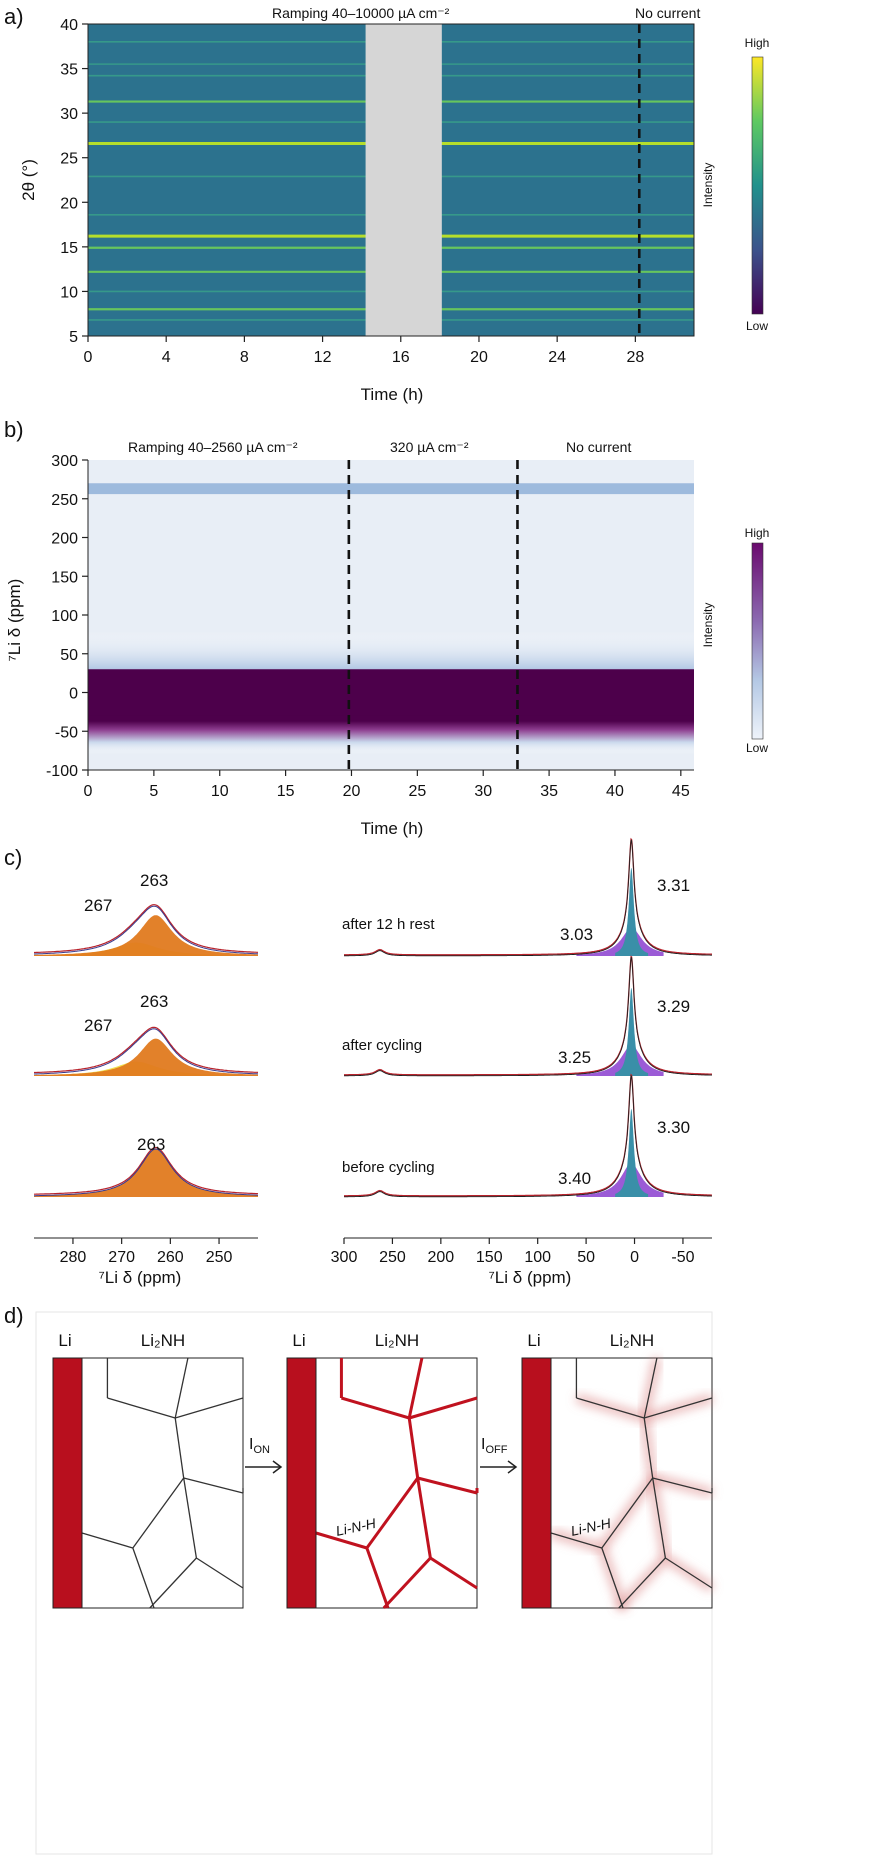 The image size is (887, 1856). What do you see at coordinates (708, 185) in the screenshot?
I see `colorbar-title: Intensity` at bounding box center [708, 185].